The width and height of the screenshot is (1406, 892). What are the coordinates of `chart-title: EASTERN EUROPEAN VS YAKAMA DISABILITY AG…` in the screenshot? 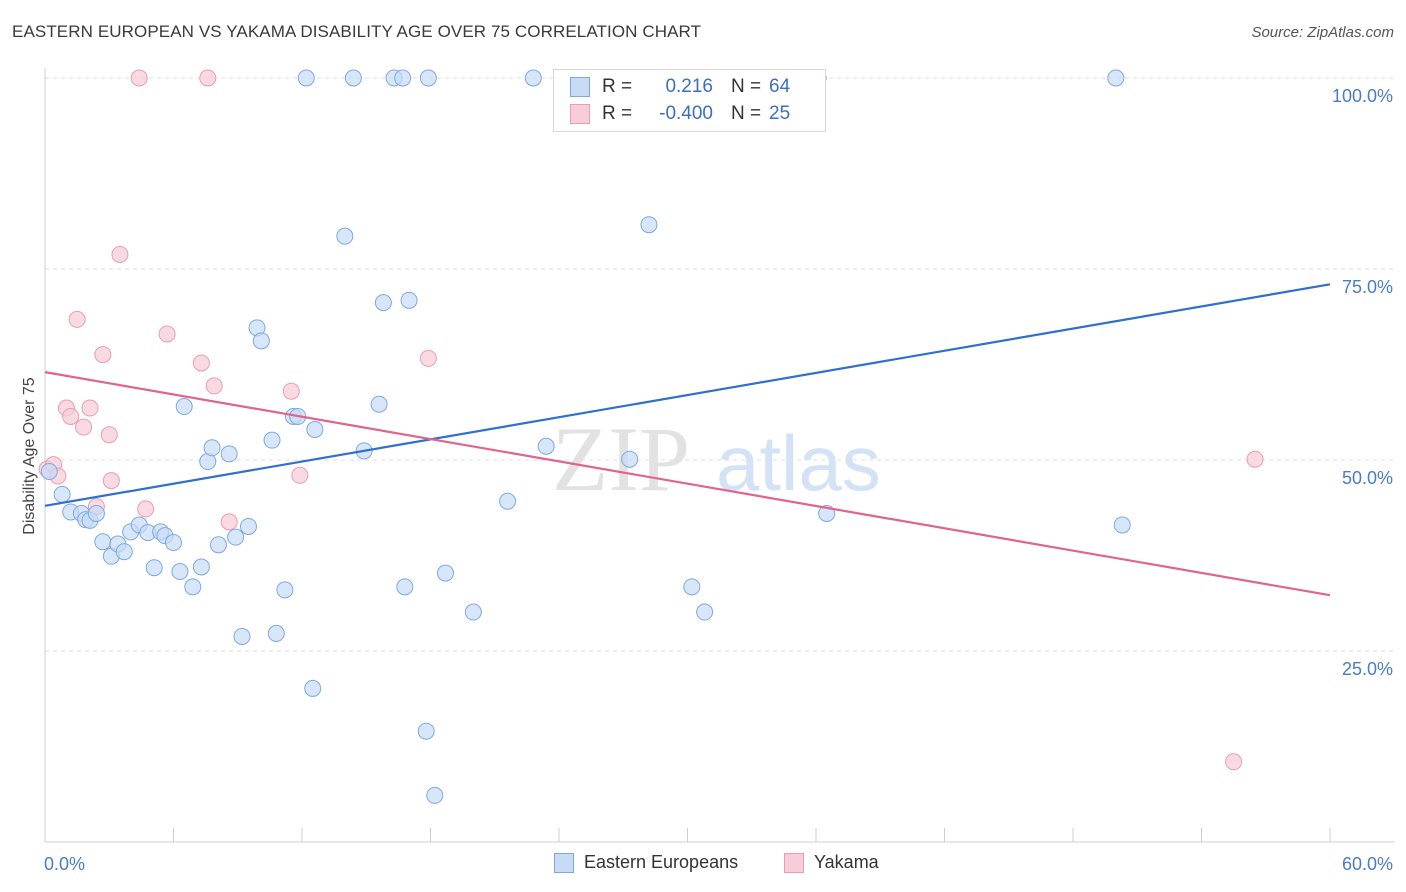 It's located at (357, 31).